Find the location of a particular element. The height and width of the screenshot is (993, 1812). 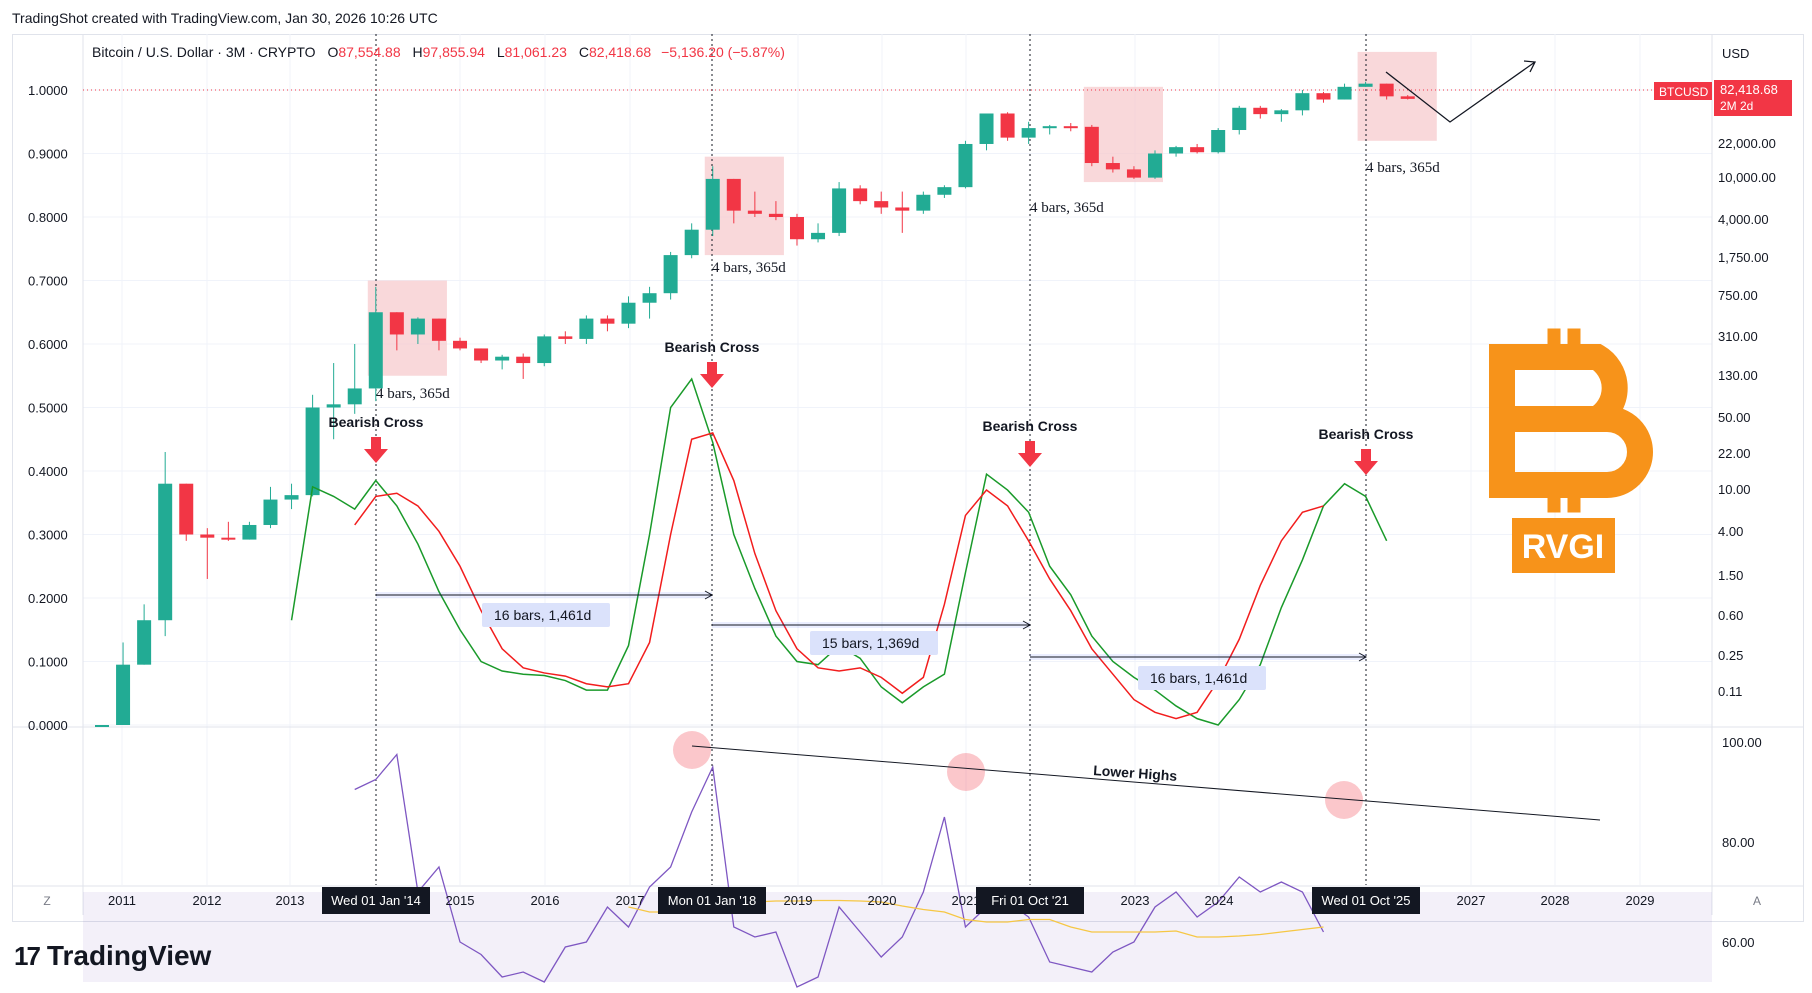

rvgi-badge-bg is located at coordinates (1563, 545).